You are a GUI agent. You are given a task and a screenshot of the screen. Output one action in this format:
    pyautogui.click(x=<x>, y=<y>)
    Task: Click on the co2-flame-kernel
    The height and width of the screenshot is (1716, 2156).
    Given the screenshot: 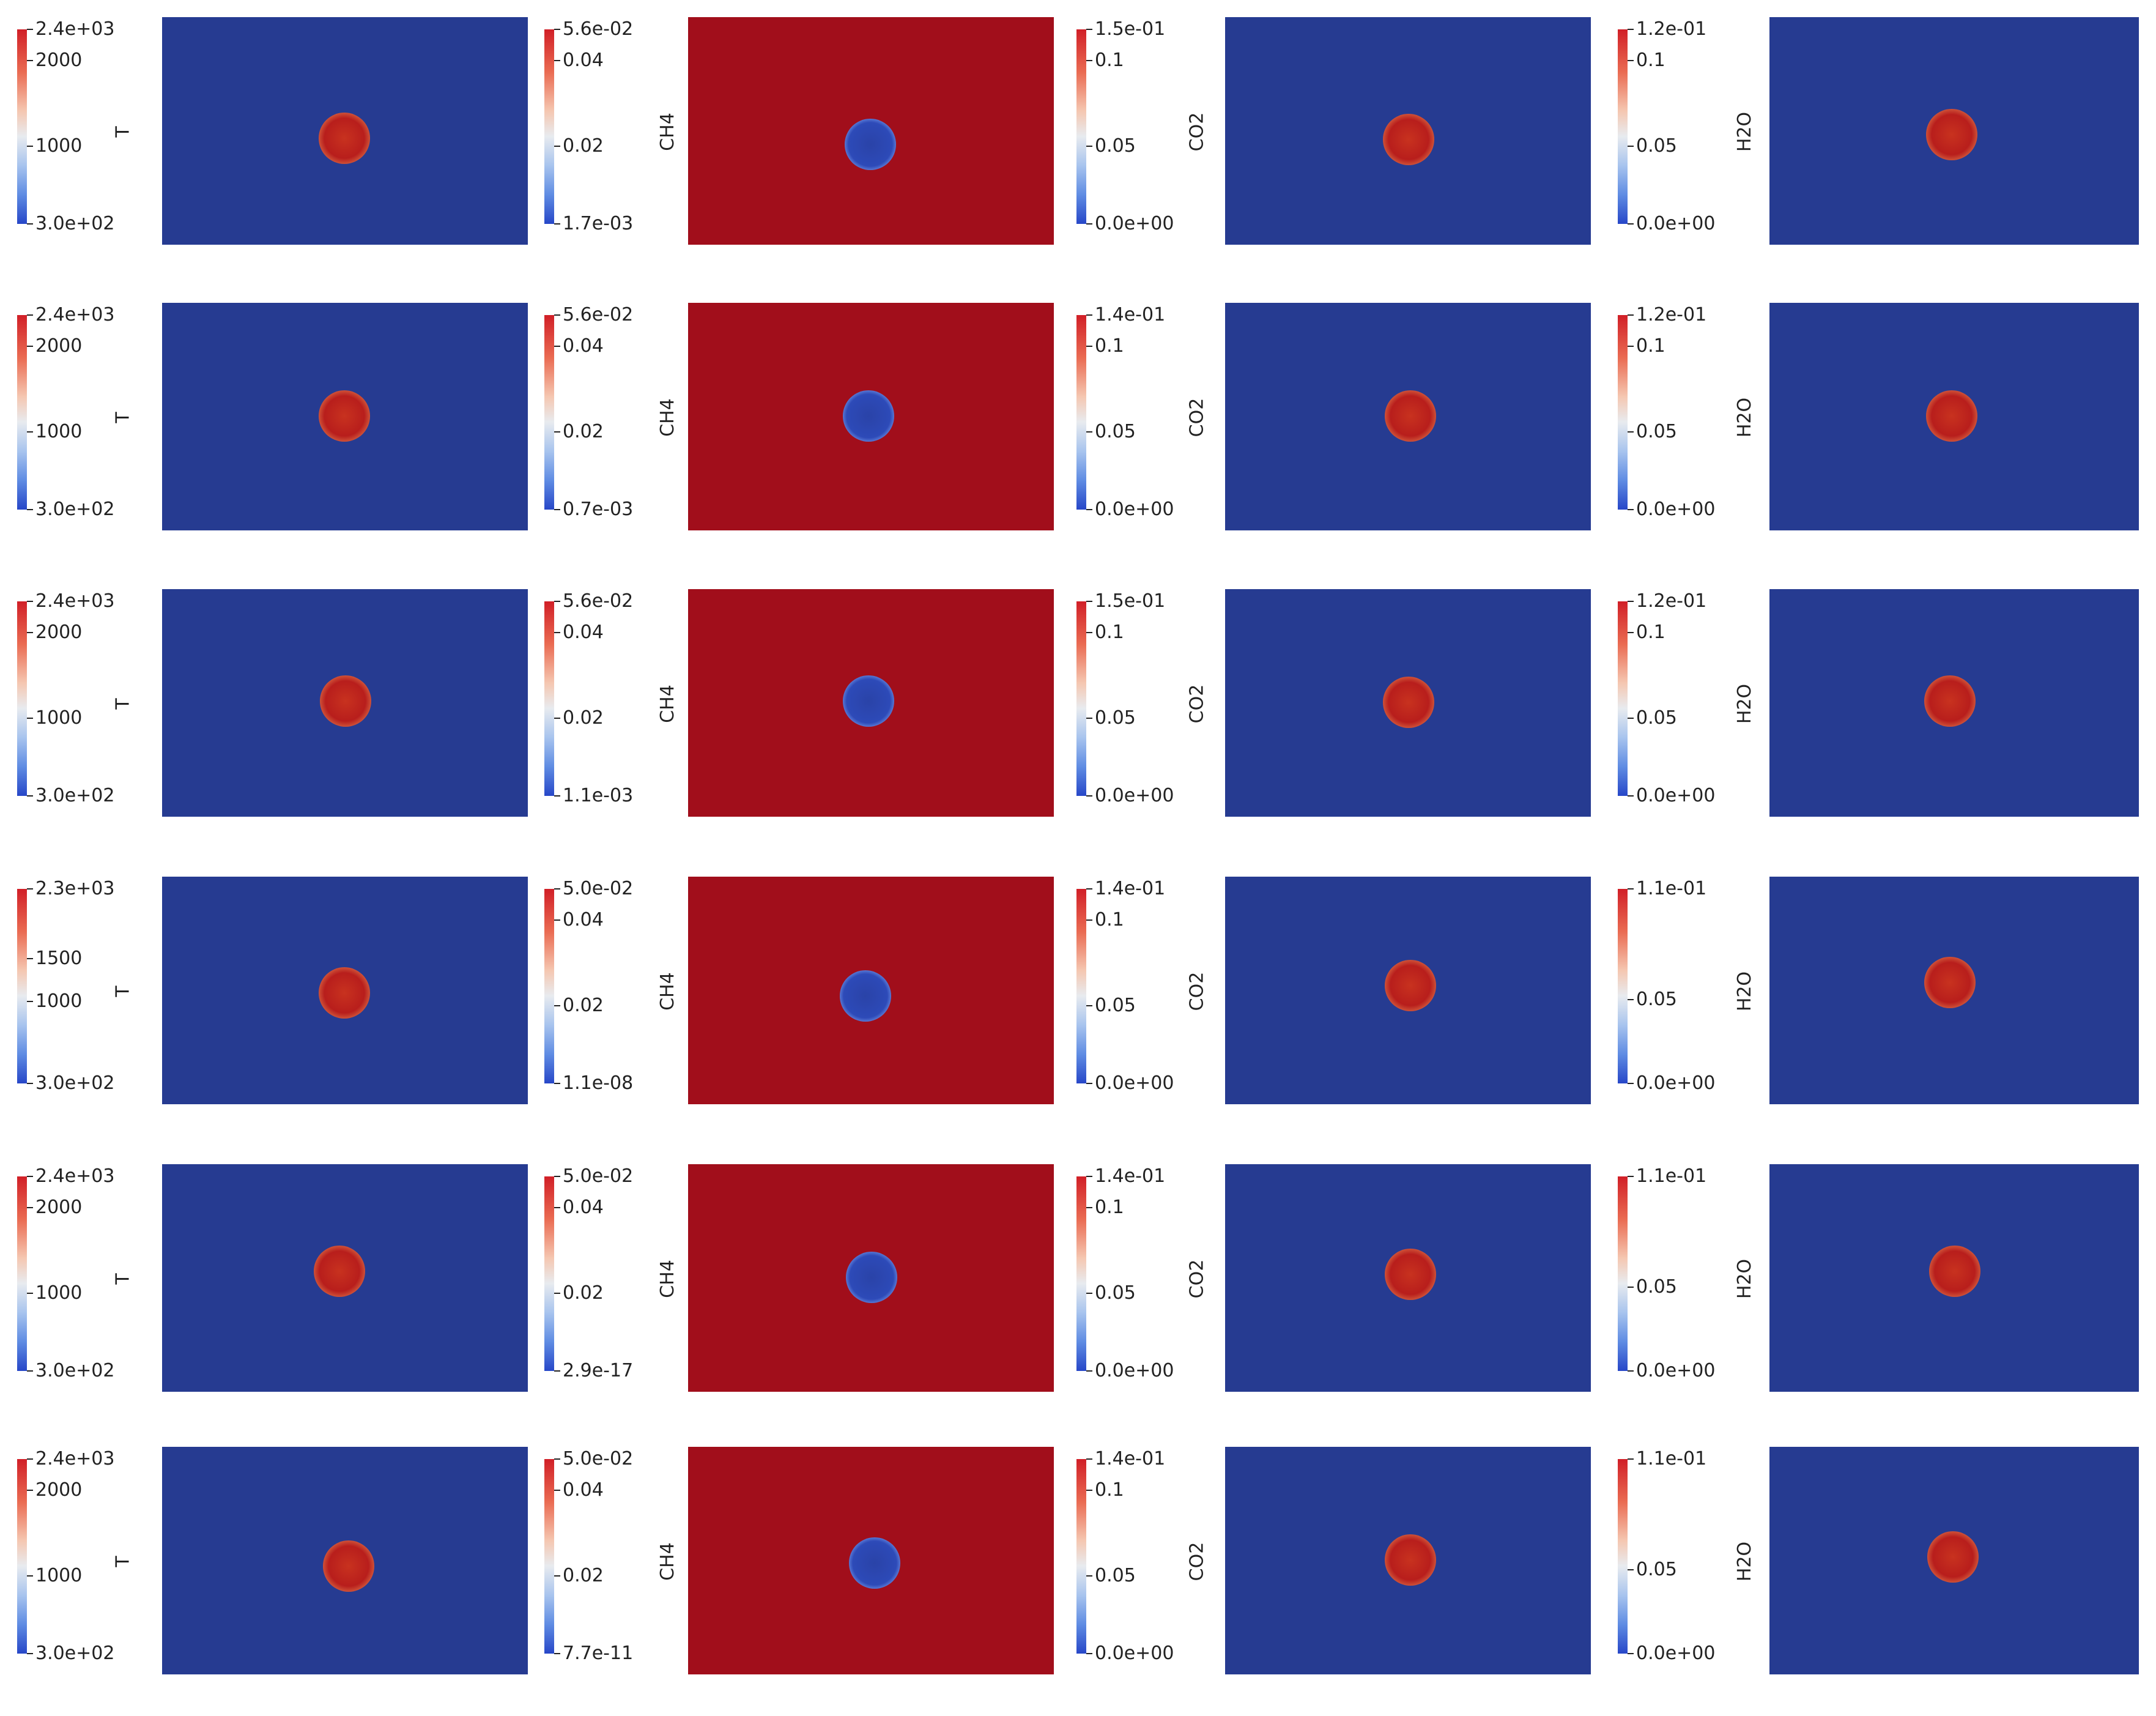 What is the action you would take?
    pyautogui.click(x=1410, y=1560)
    